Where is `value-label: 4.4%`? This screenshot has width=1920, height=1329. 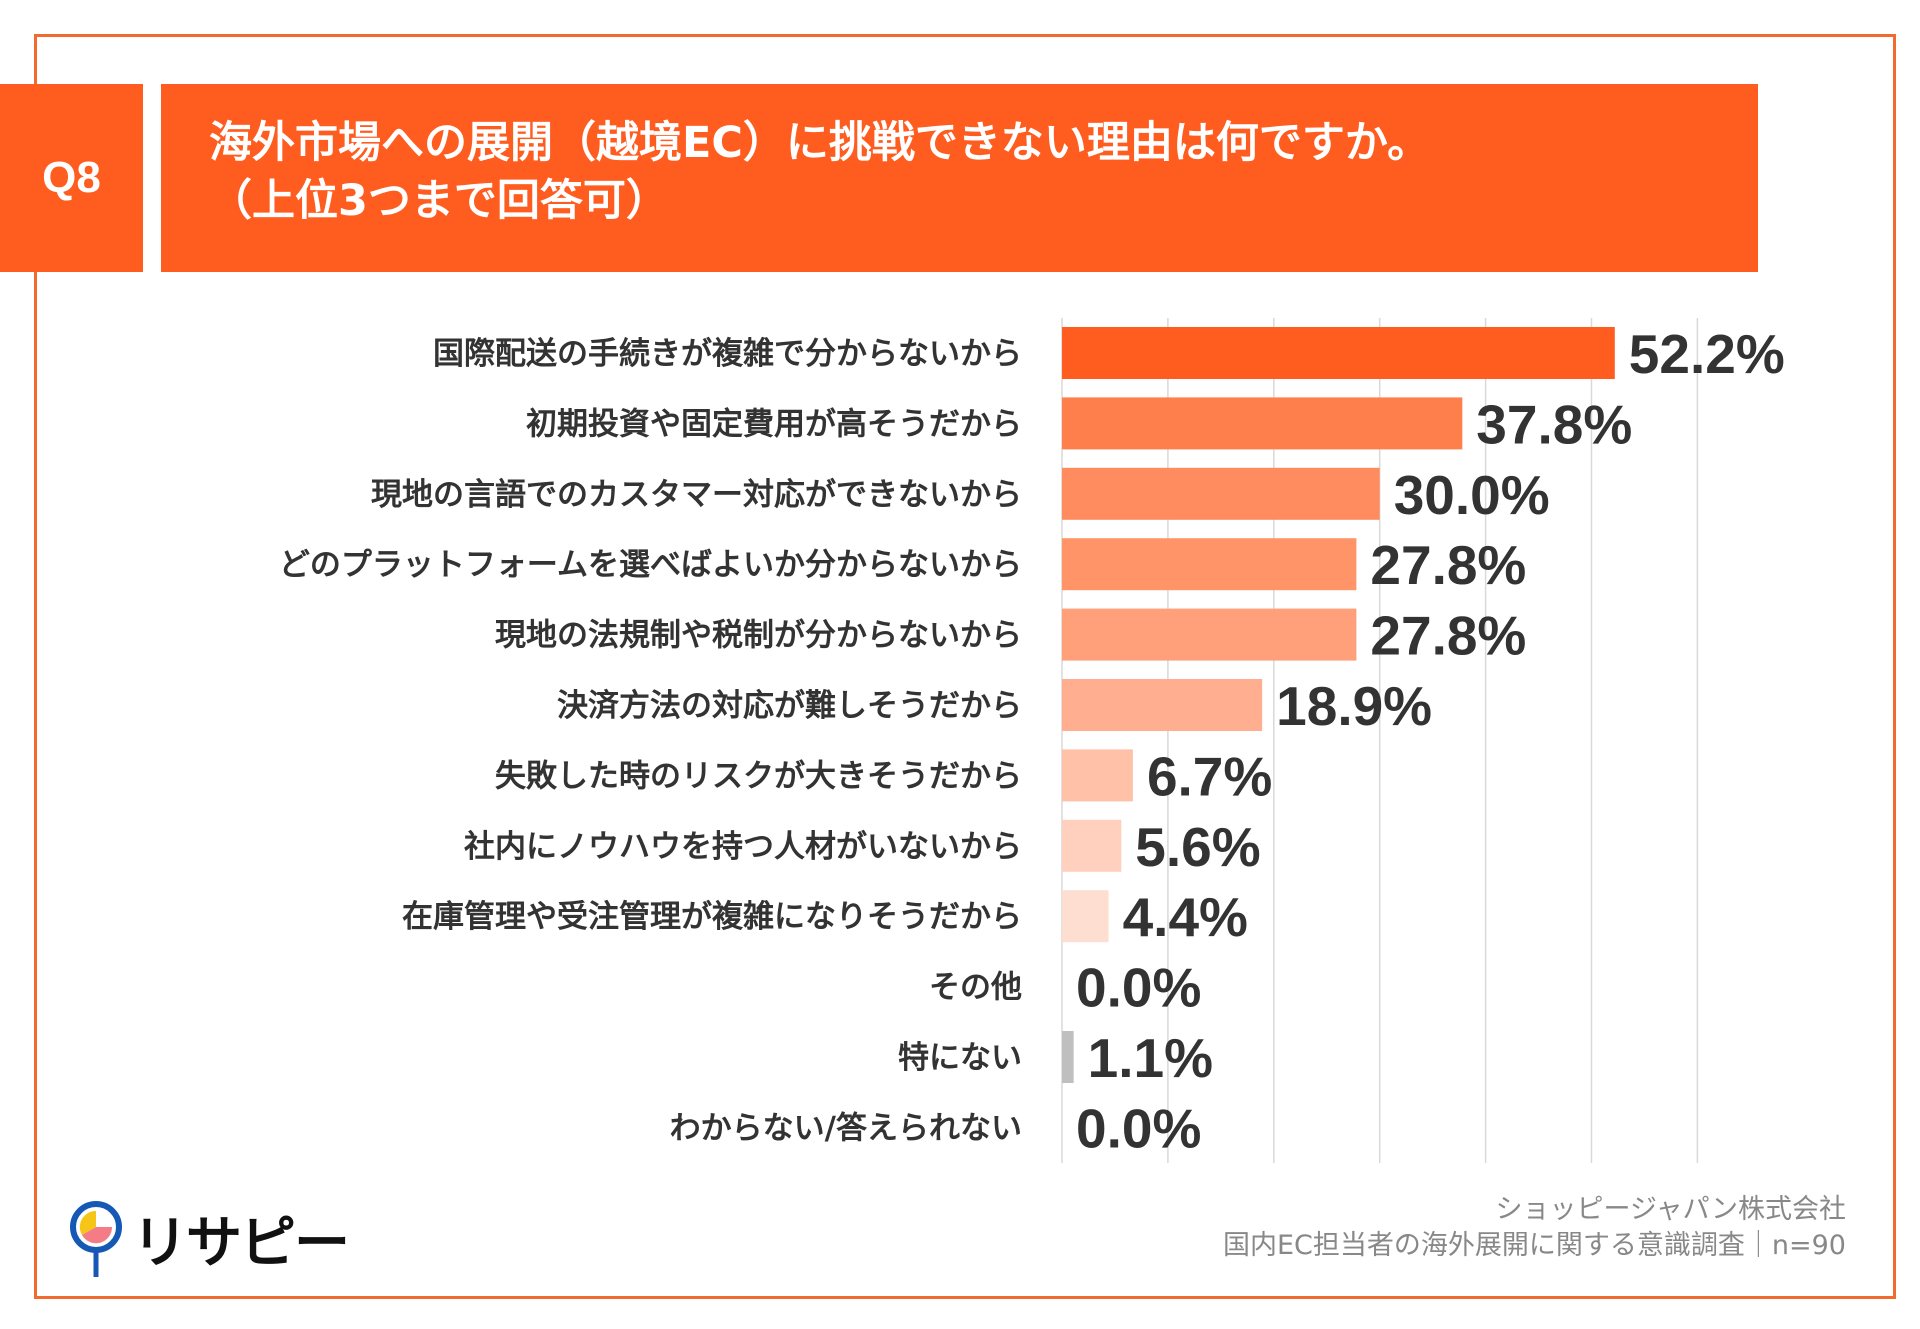 value-label: 4.4% is located at coordinates (1185, 917).